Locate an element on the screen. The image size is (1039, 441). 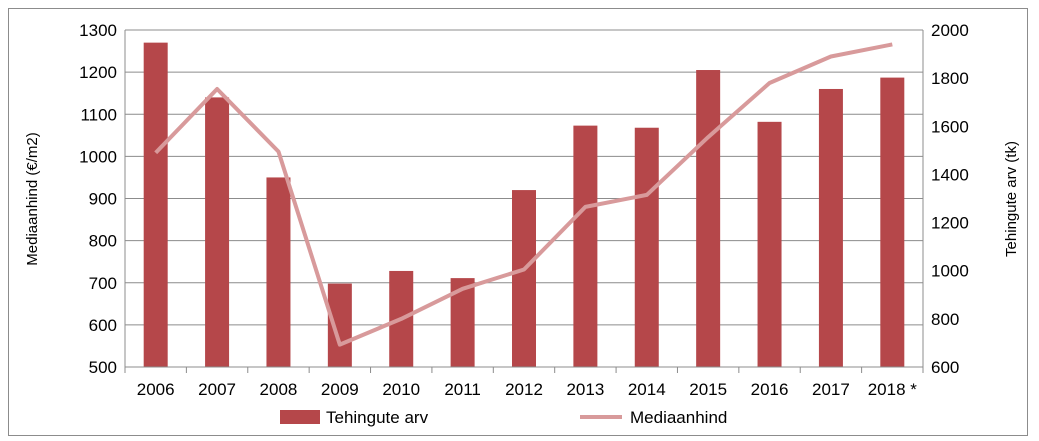
left-tick-label: 1100 is located at coordinates (98, 114).